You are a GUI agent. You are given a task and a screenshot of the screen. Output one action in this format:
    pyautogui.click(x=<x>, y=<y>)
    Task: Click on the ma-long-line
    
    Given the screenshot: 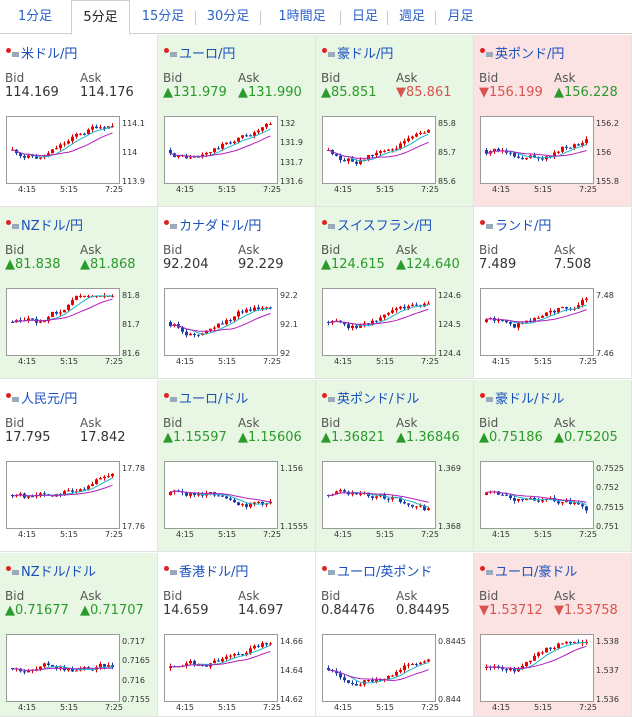 What is the action you would take?
    pyautogui.click(x=62, y=669)
    